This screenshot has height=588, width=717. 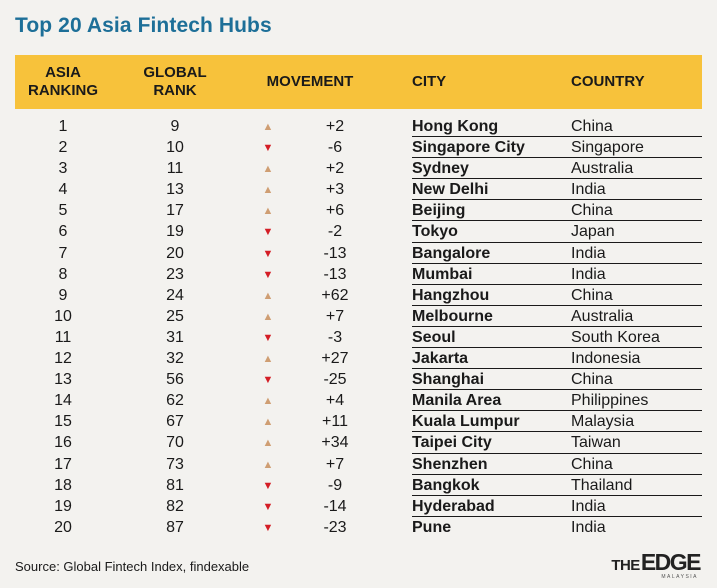 What do you see at coordinates (175, 211) in the screenshot?
I see `global-rank-cell: 17` at bounding box center [175, 211].